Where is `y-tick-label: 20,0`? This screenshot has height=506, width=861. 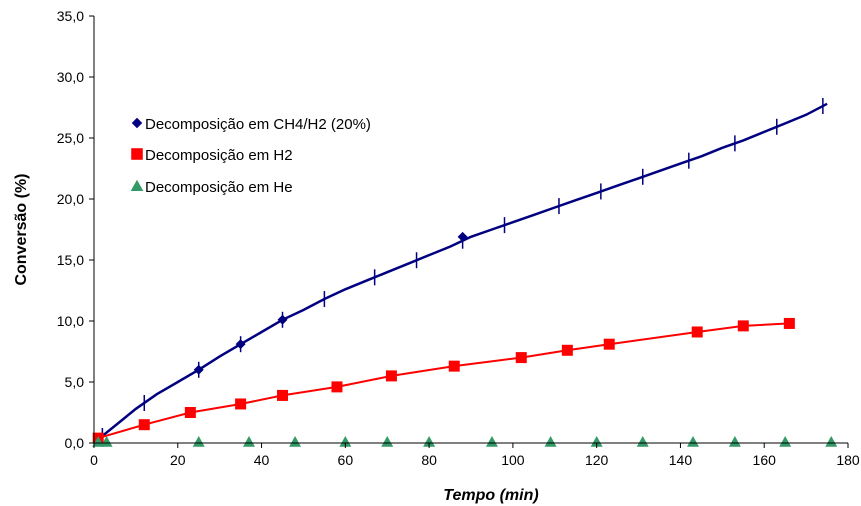 y-tick-label: 20,0 is located at coordinates (70, 199).